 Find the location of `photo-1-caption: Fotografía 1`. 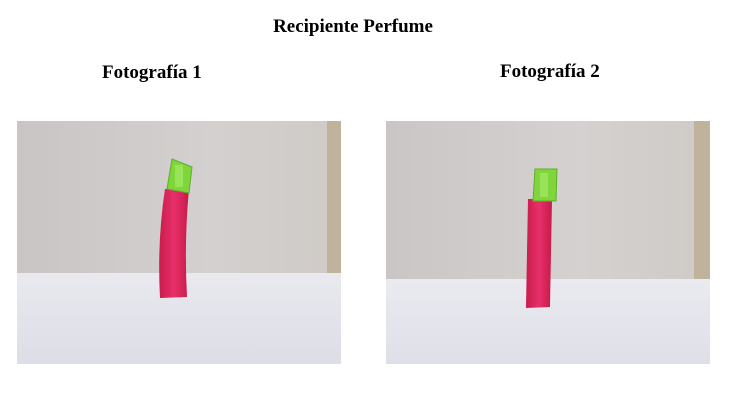

photo-1-caption: Fotografía 1 is located at coordinates (152, 72).